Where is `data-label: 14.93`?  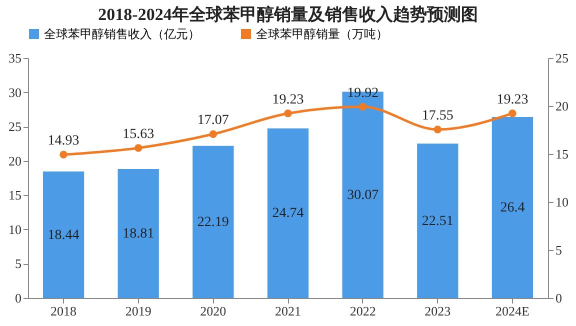 data-label: 14.93 is located at coordinates (64, 141).